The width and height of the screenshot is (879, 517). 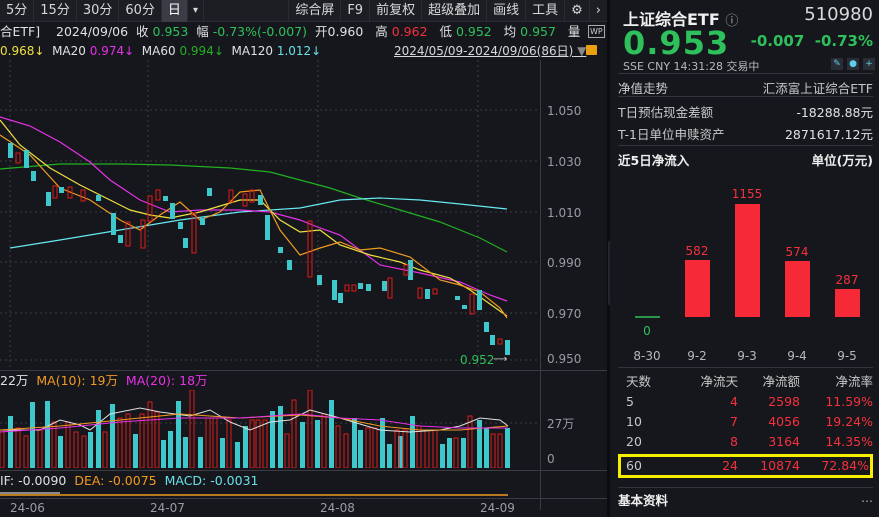 What do you see at coordinates (150, 380) in the screenshot?
I see `vol-ma20-label: MA(20):` at bounding box center [150, 380].